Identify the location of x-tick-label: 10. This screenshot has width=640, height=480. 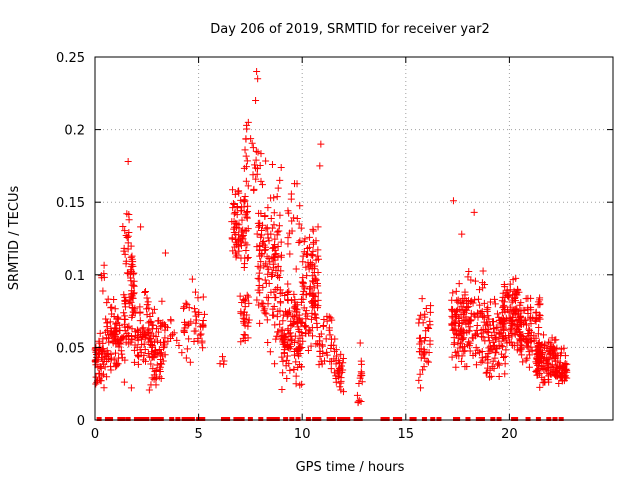
(302, 434).